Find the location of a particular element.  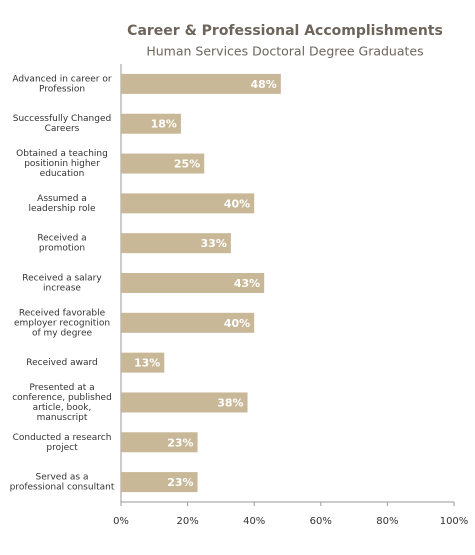

y-tick-label: employer recognition is located at coordinates (62, 323).